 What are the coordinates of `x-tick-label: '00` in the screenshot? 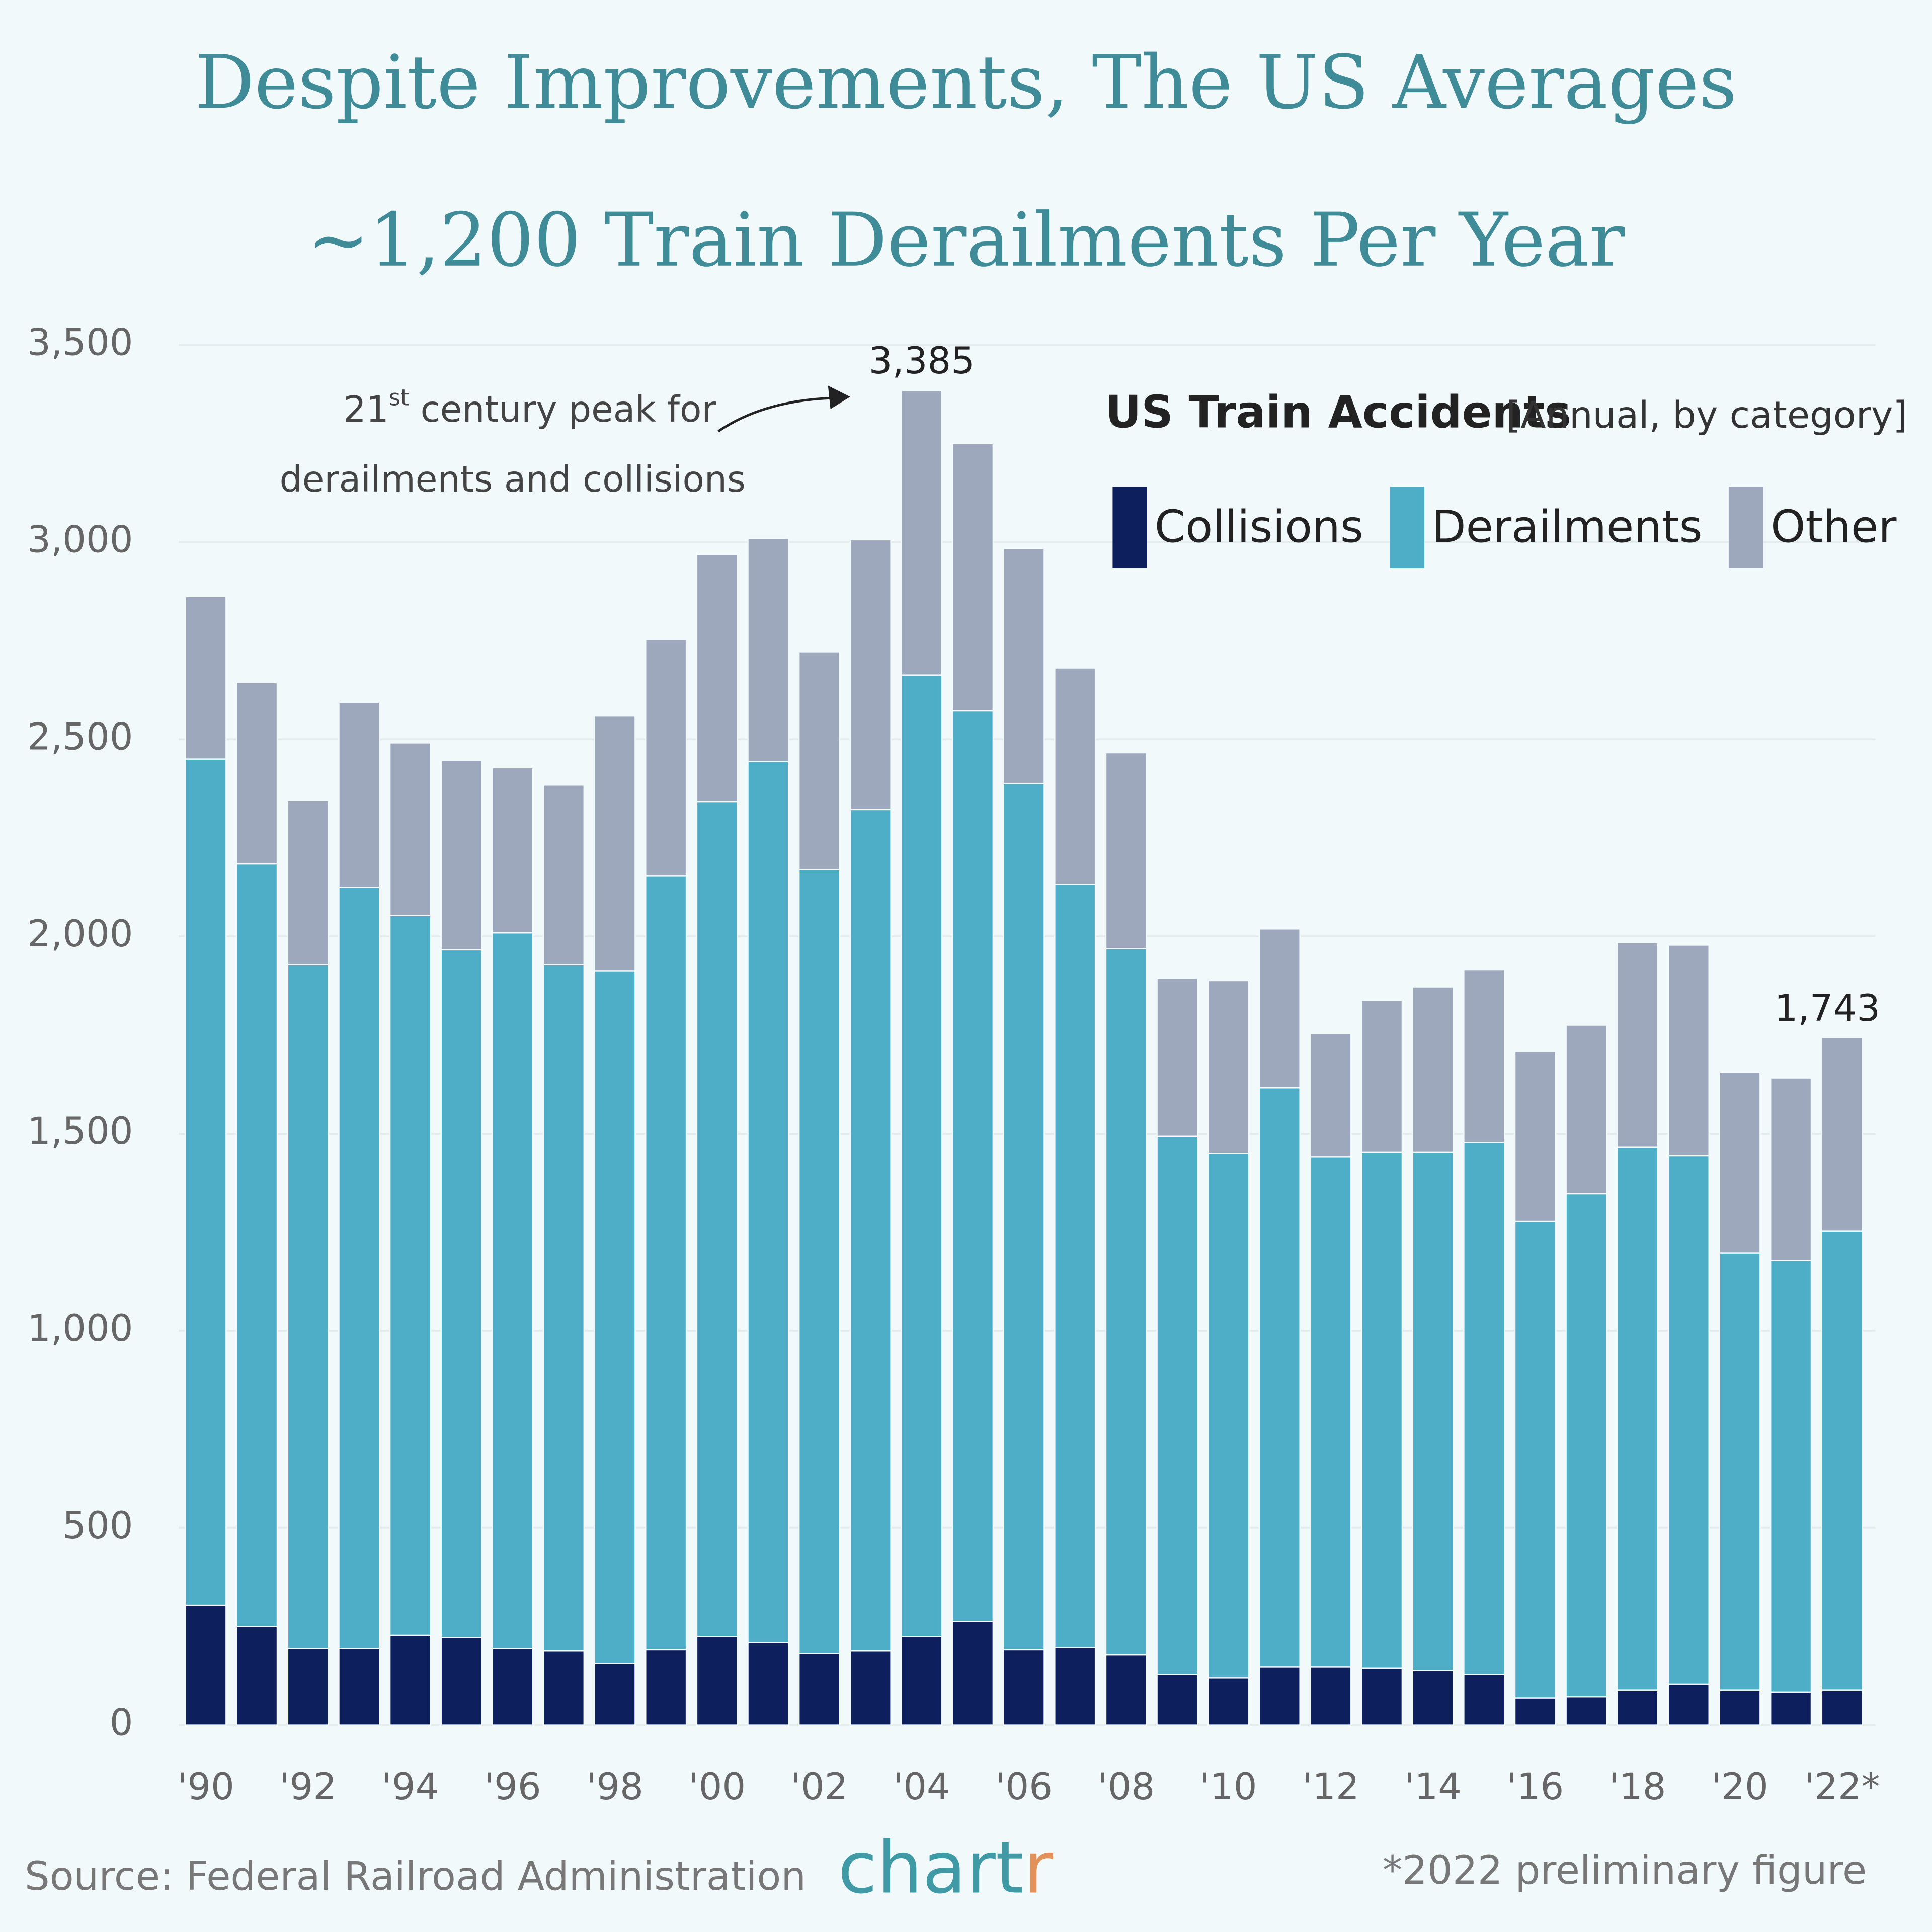 It's located at (717, 1787).